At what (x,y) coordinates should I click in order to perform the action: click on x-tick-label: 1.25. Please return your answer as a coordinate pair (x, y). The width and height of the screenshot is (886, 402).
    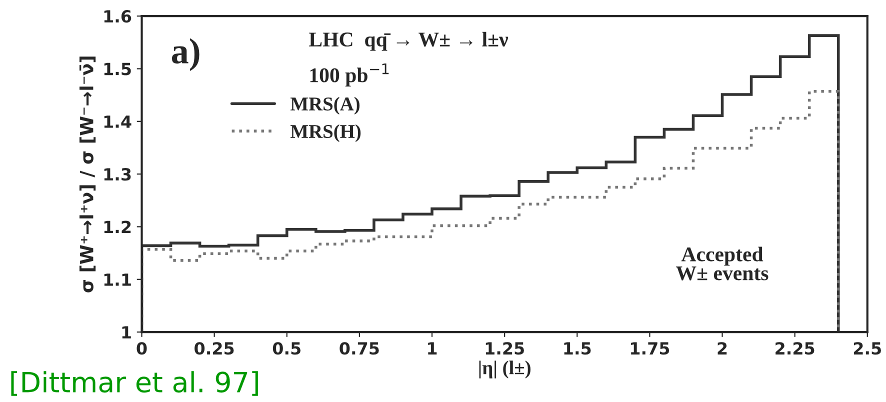
    Looking at the image, I should click on (505, 348).